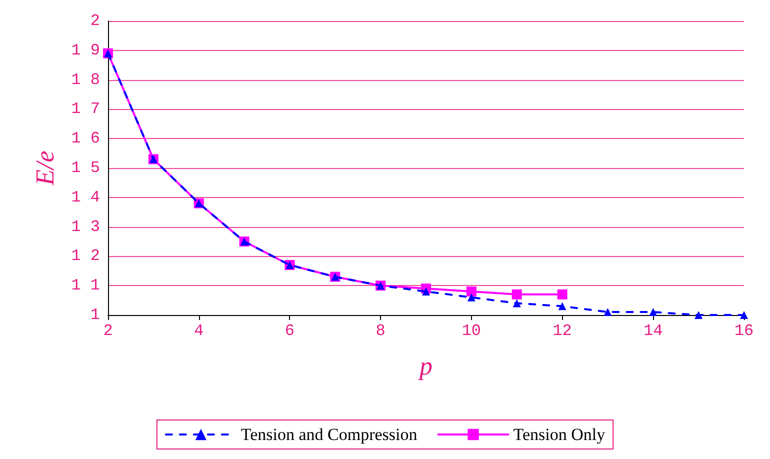  Describe the element at coordinates (85, 168) in the screenshot. I see `y-tick-label: 1 5` at that location.